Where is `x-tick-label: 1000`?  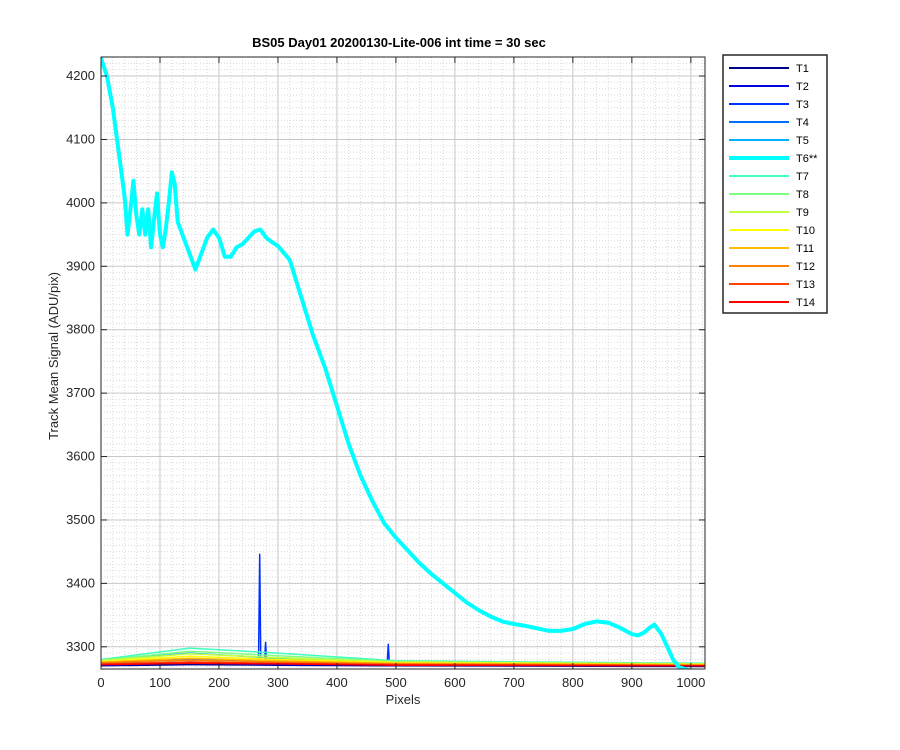 x-tick-label: 1000 is located at coordinates (690, 682).